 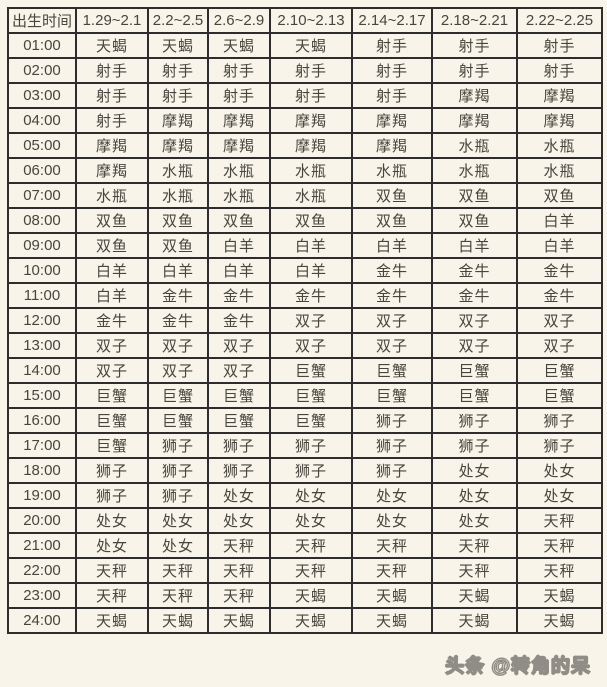 What do you see at coordinates (42, 370) in the screenshot?
I see `time-cell: 14:00` at bounding box center [42, 370].